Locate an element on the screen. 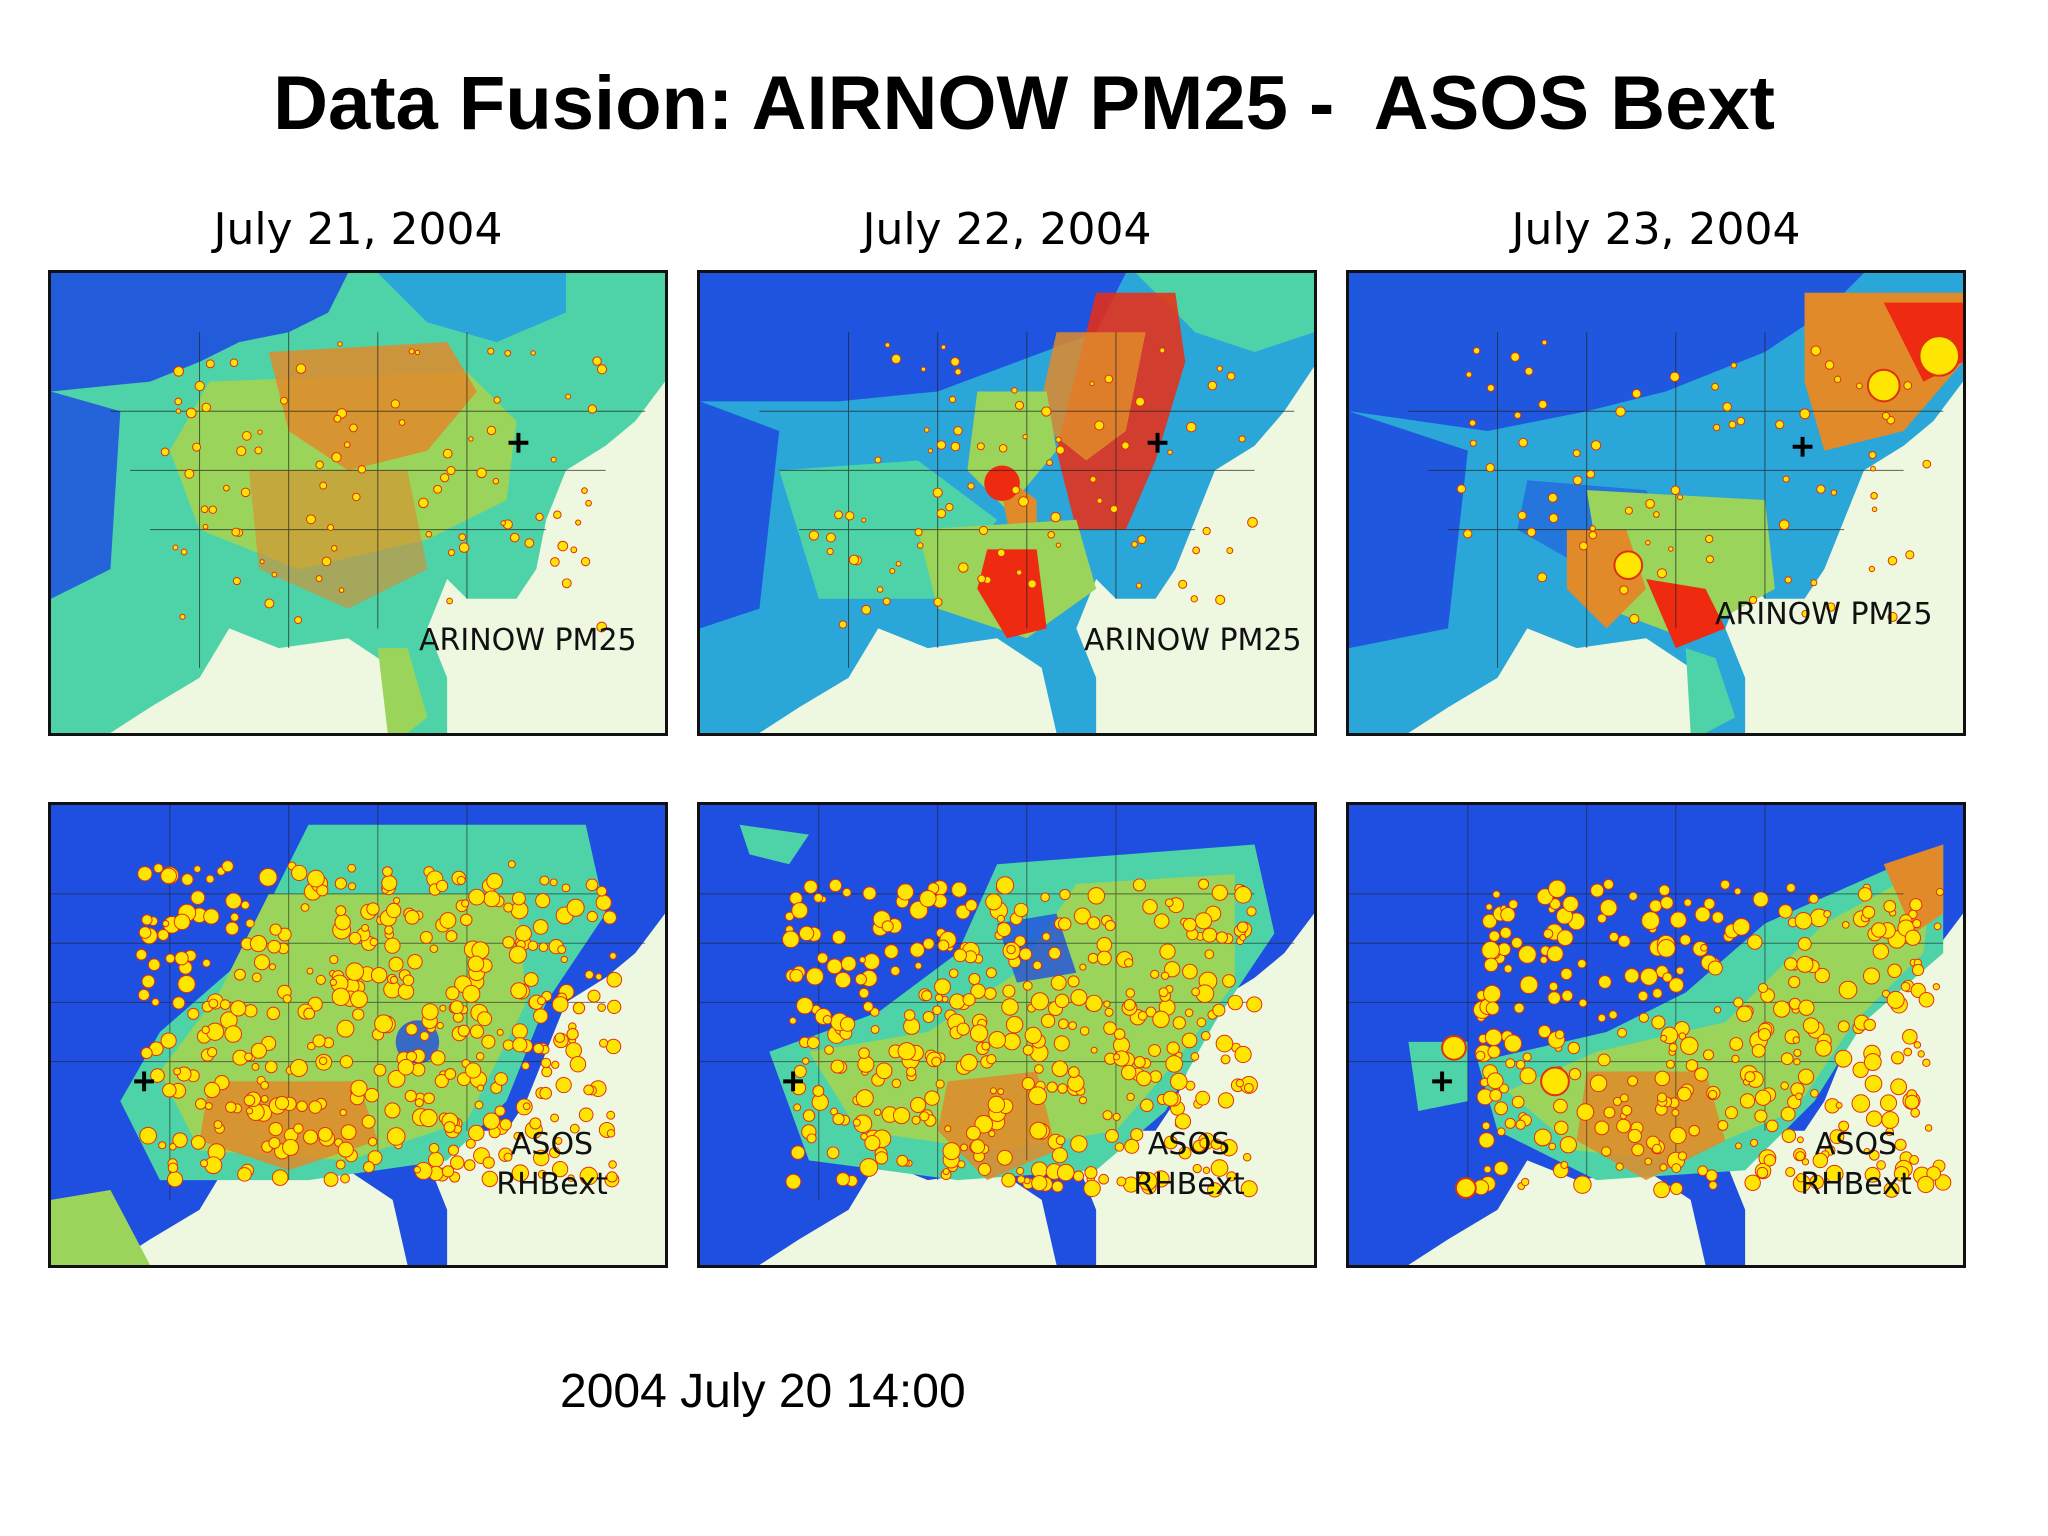  panel-label-airnow: ARINOW PM25 is located at coordinates (1193, 640).